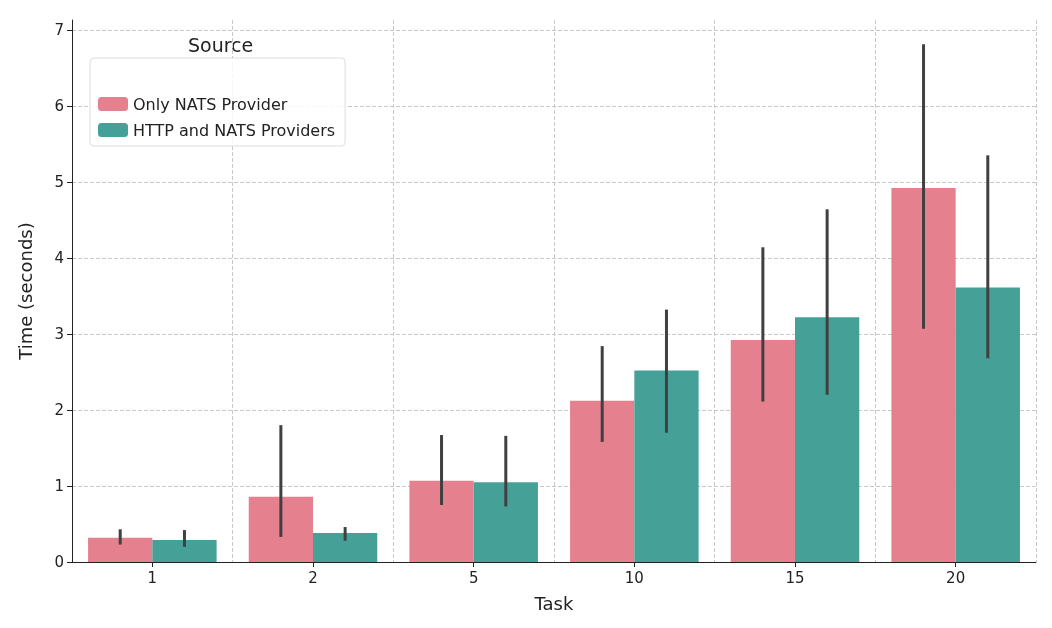  What do you see at coordinates (59, 105) in the screenshot?
I see `y-tick-label: 6` at bounding box center [59, 105].